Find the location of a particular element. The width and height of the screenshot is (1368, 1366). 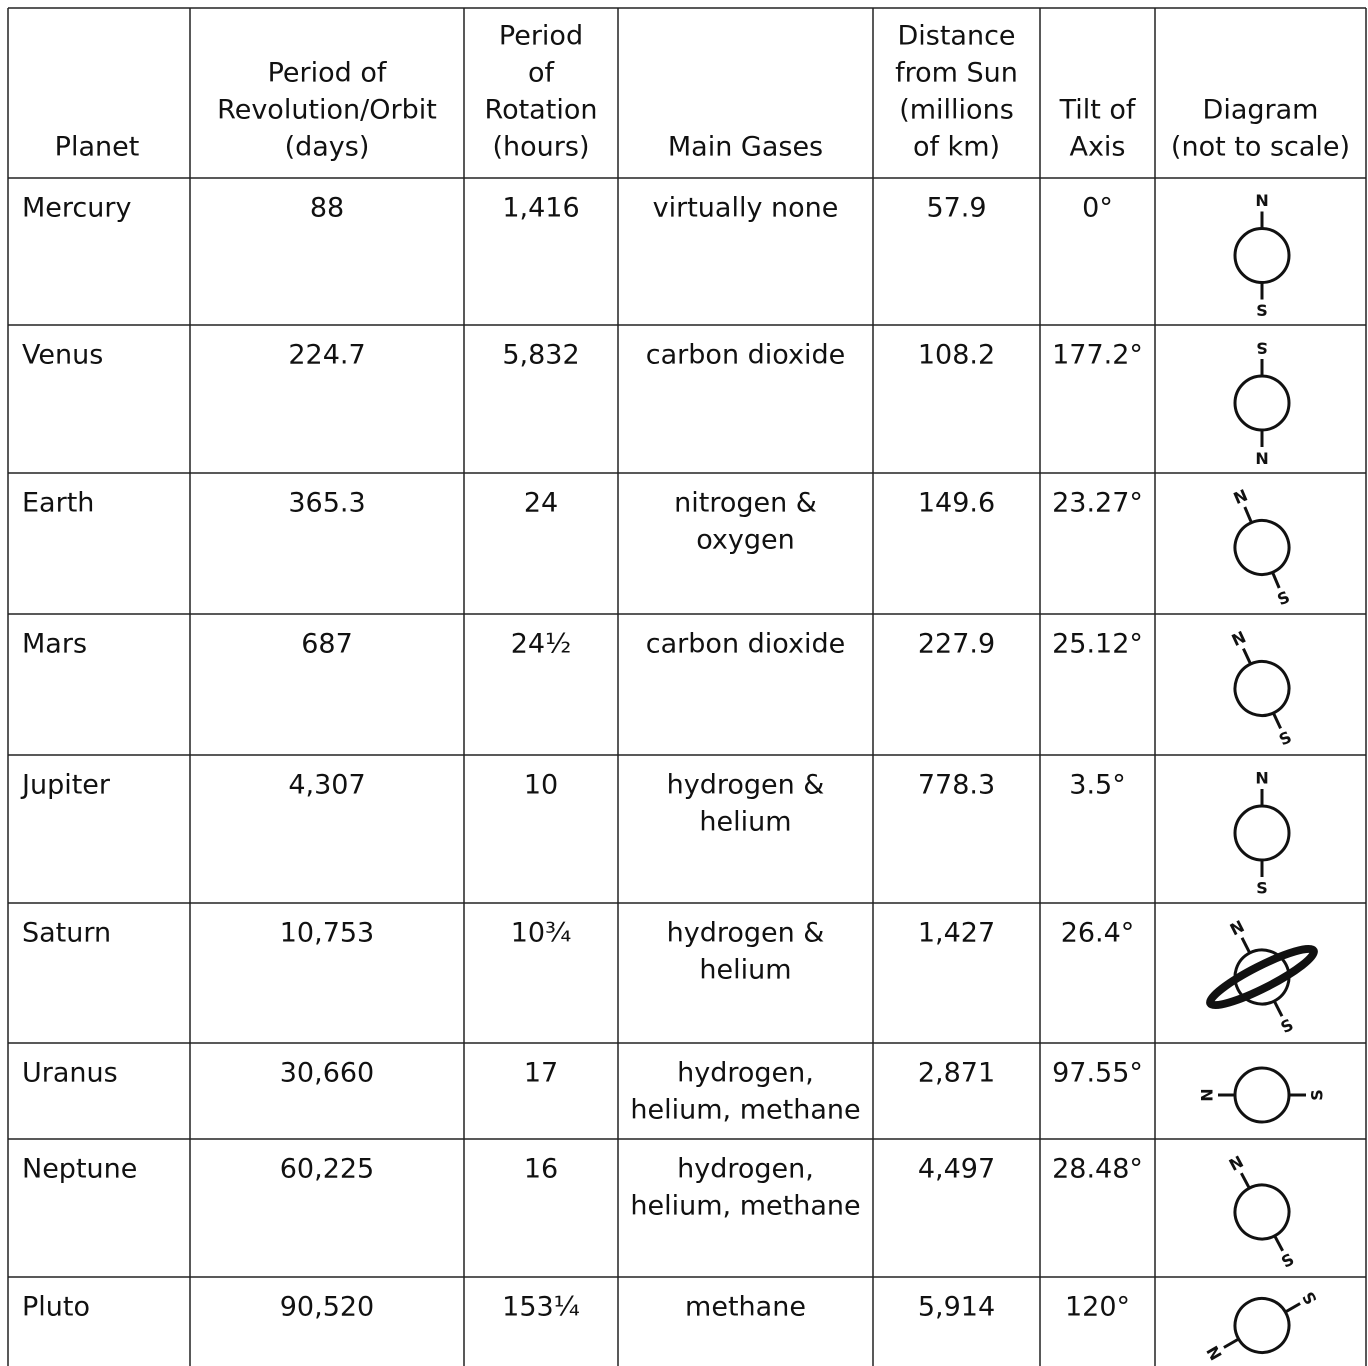

header-text: Tilt of is located at coordinates (1098, 110).